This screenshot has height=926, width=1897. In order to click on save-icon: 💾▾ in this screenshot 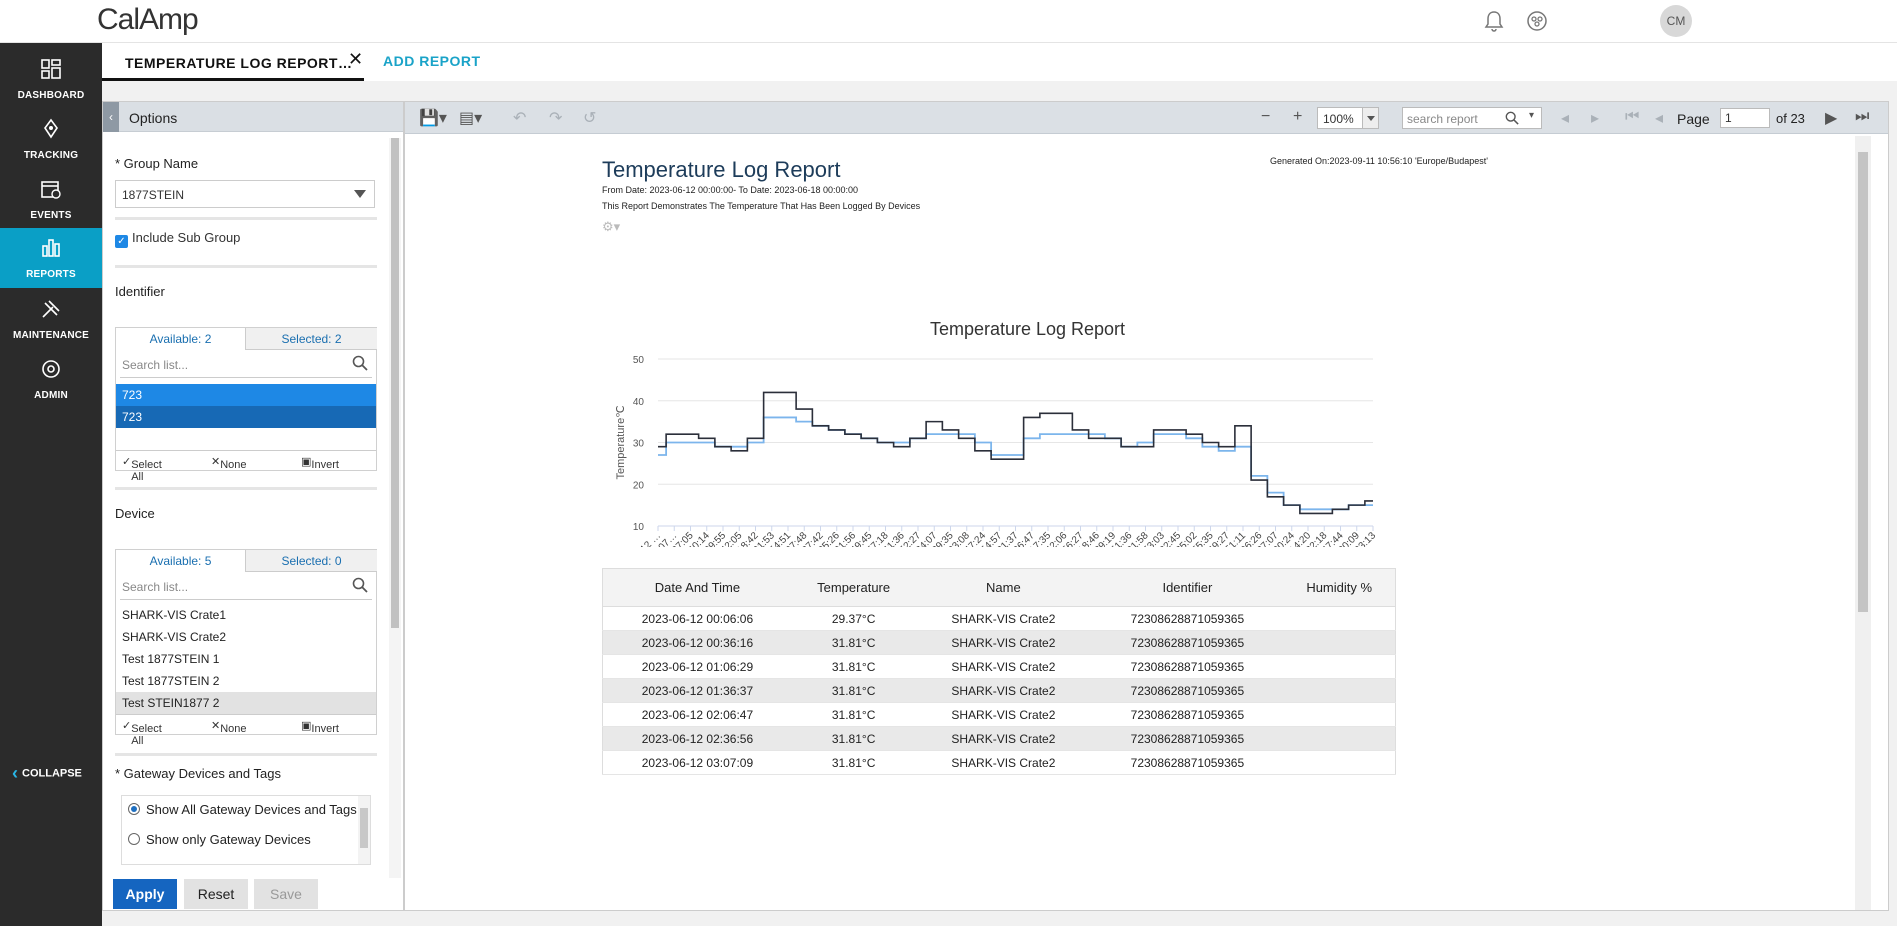, I will do `click(433, 118)`.